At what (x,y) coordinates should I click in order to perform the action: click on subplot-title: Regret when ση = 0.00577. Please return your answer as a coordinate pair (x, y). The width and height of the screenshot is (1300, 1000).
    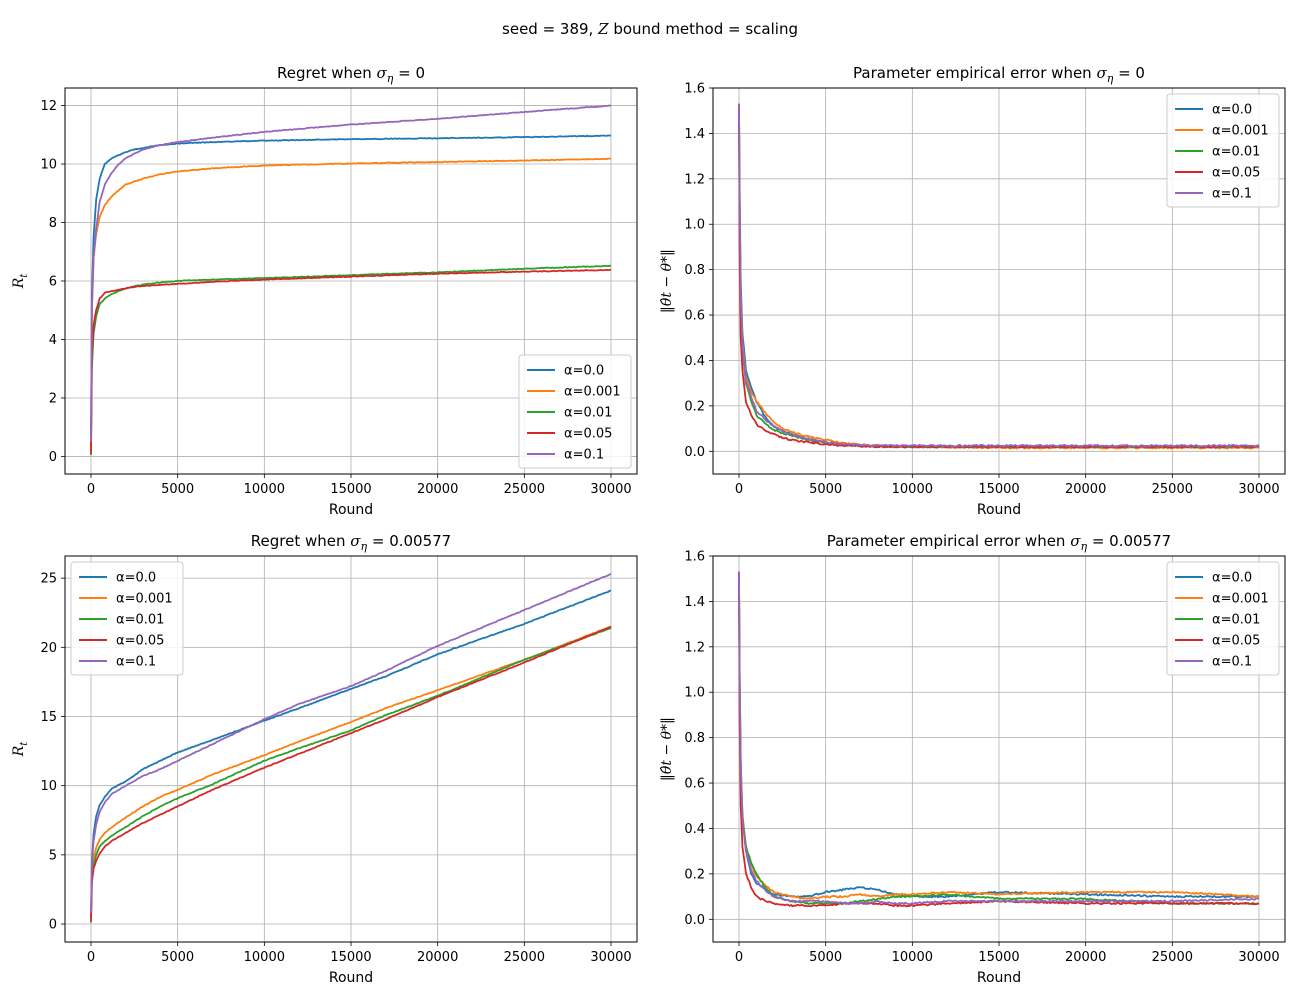
    Looking at the image, I should click on (351, 542).